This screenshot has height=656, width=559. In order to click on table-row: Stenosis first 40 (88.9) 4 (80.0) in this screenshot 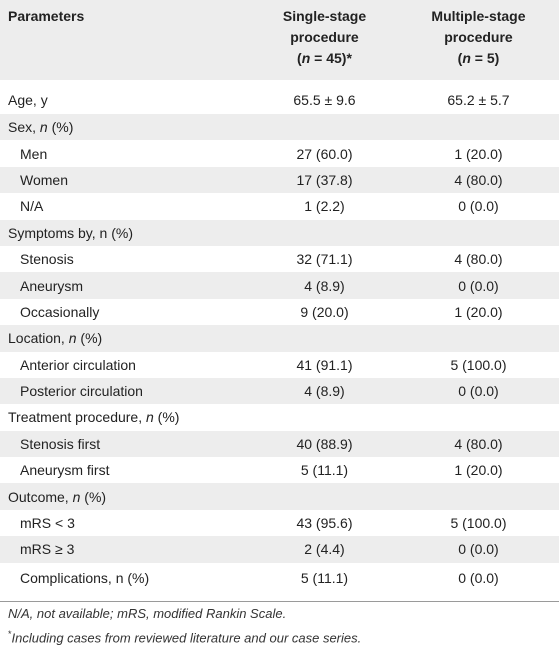, I will do `click(279, 444)`.